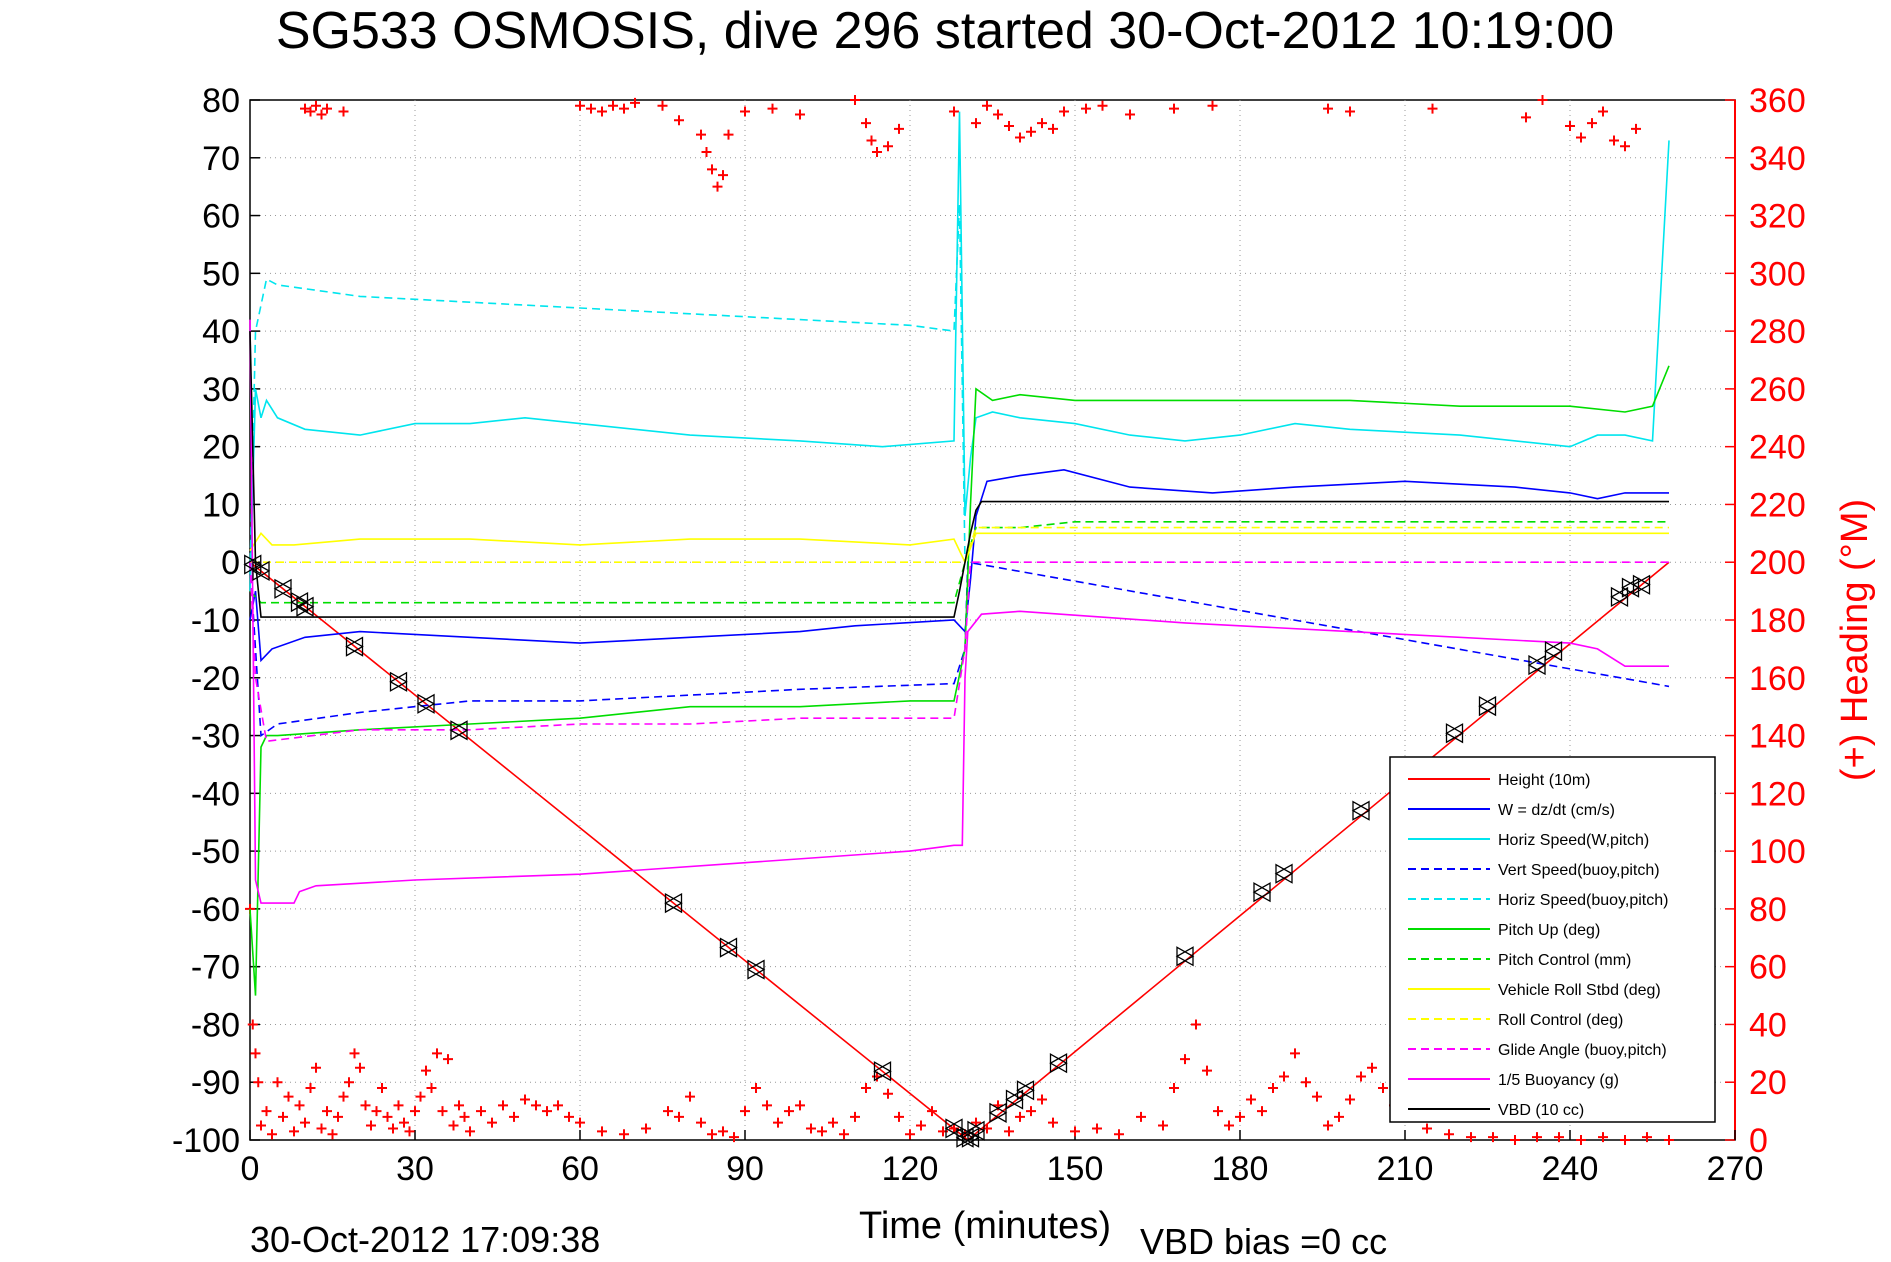 The height and width of the screenshot is (1262, 1891). Describe the element at coordinates (215, 1025) in the screenshot. I see `left-tick-label: -80` at that location.